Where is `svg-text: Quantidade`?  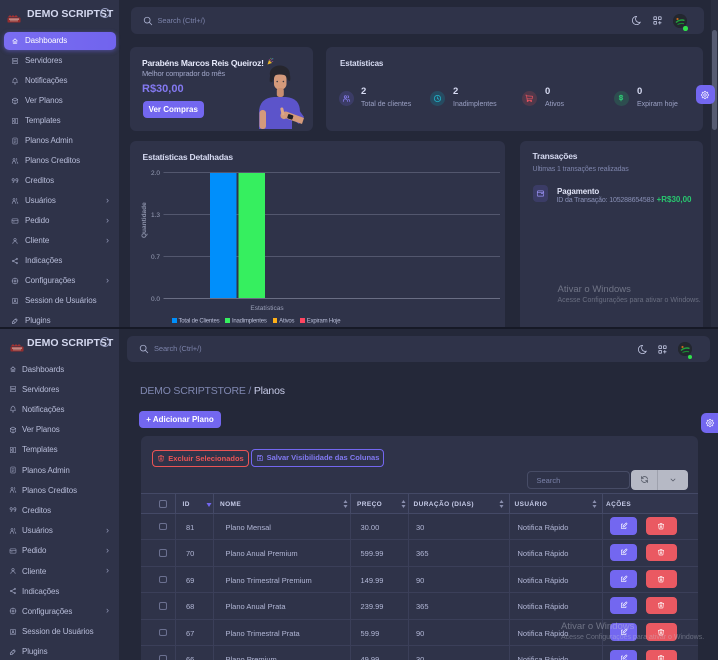
svg-text: Quantidade is located at coordinates (144, 220).